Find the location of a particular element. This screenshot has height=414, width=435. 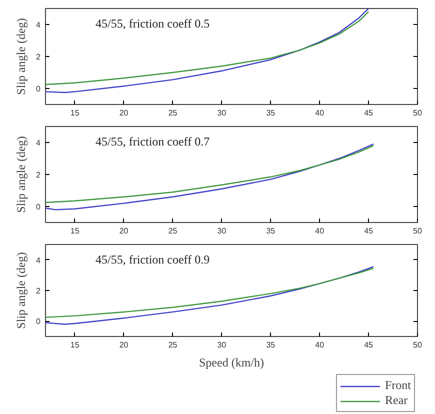

text: 45/55, friction coeff 0.7 is located at coordinates (153, 141).